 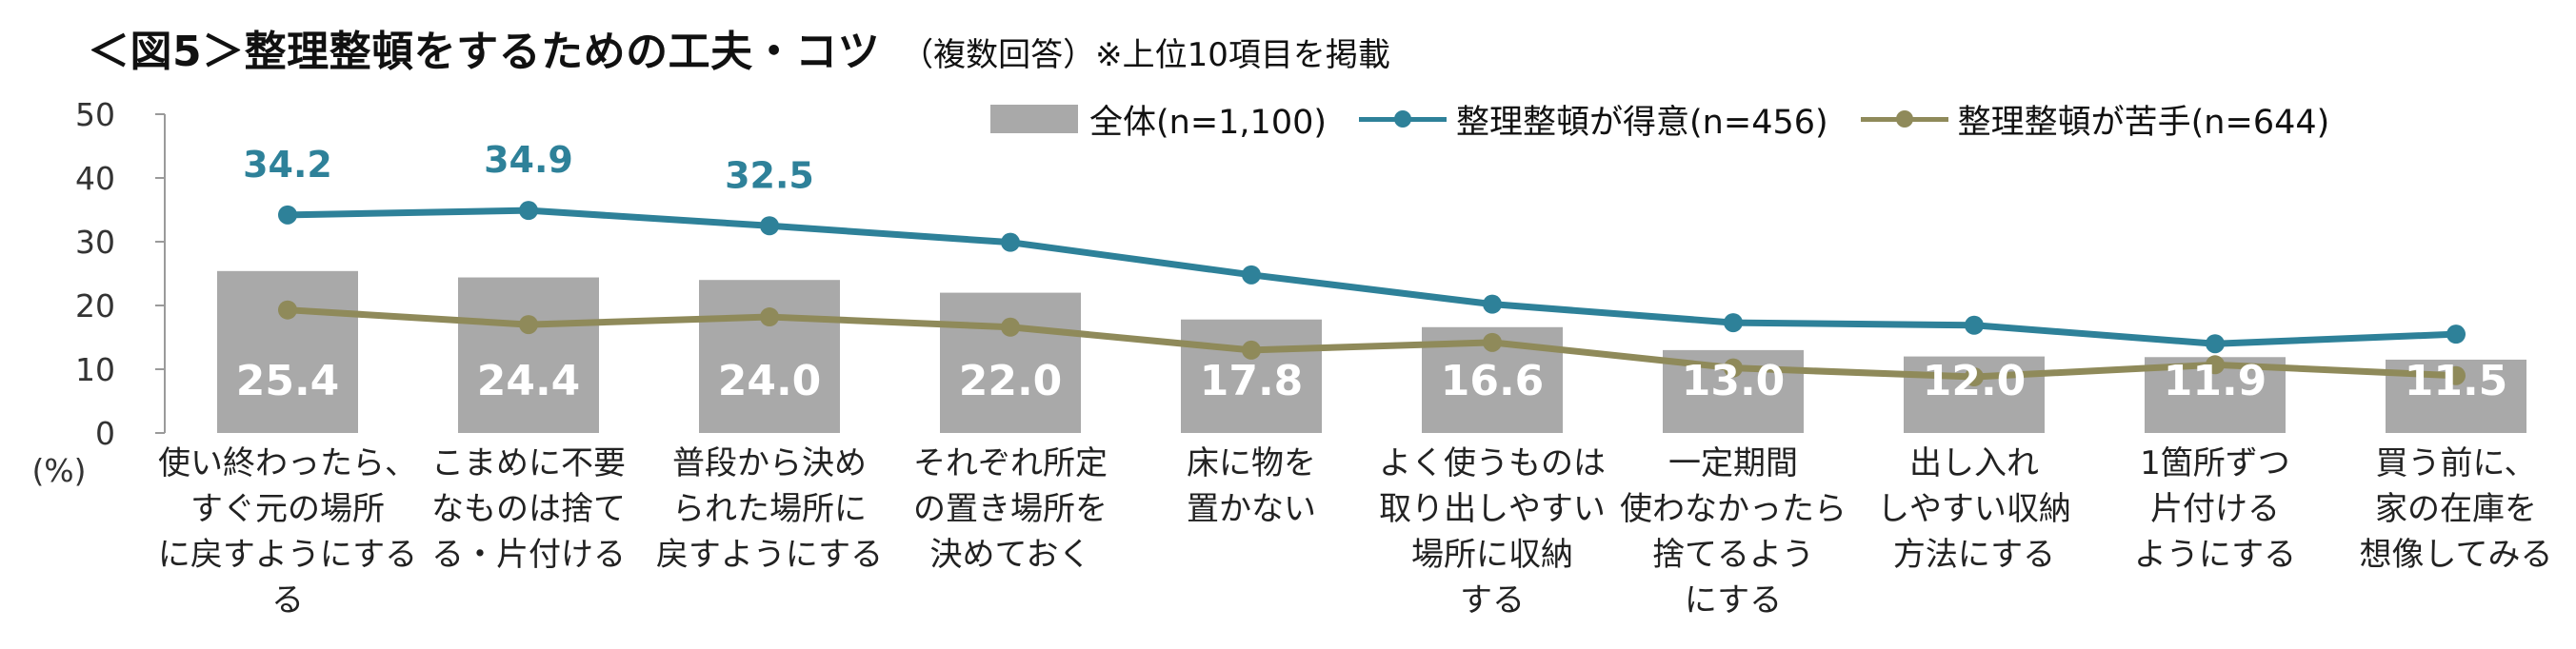 I want to click on legend-label-poor: 整理整頓が苦手(n=644), so click(x=2143, y=123).